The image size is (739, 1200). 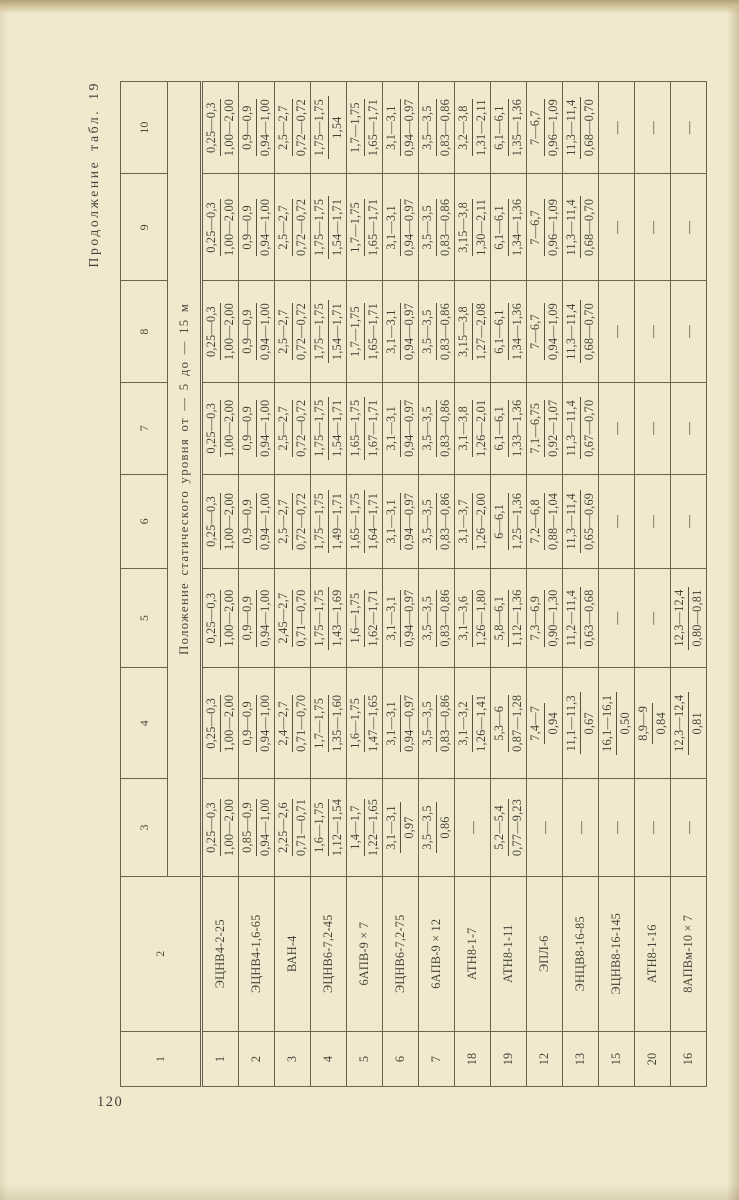 What do you see at coordinates (445, 618) in the screenshot?
I see `fraction-denominator: 0,83—0,86` at bounding box center [445, 618].